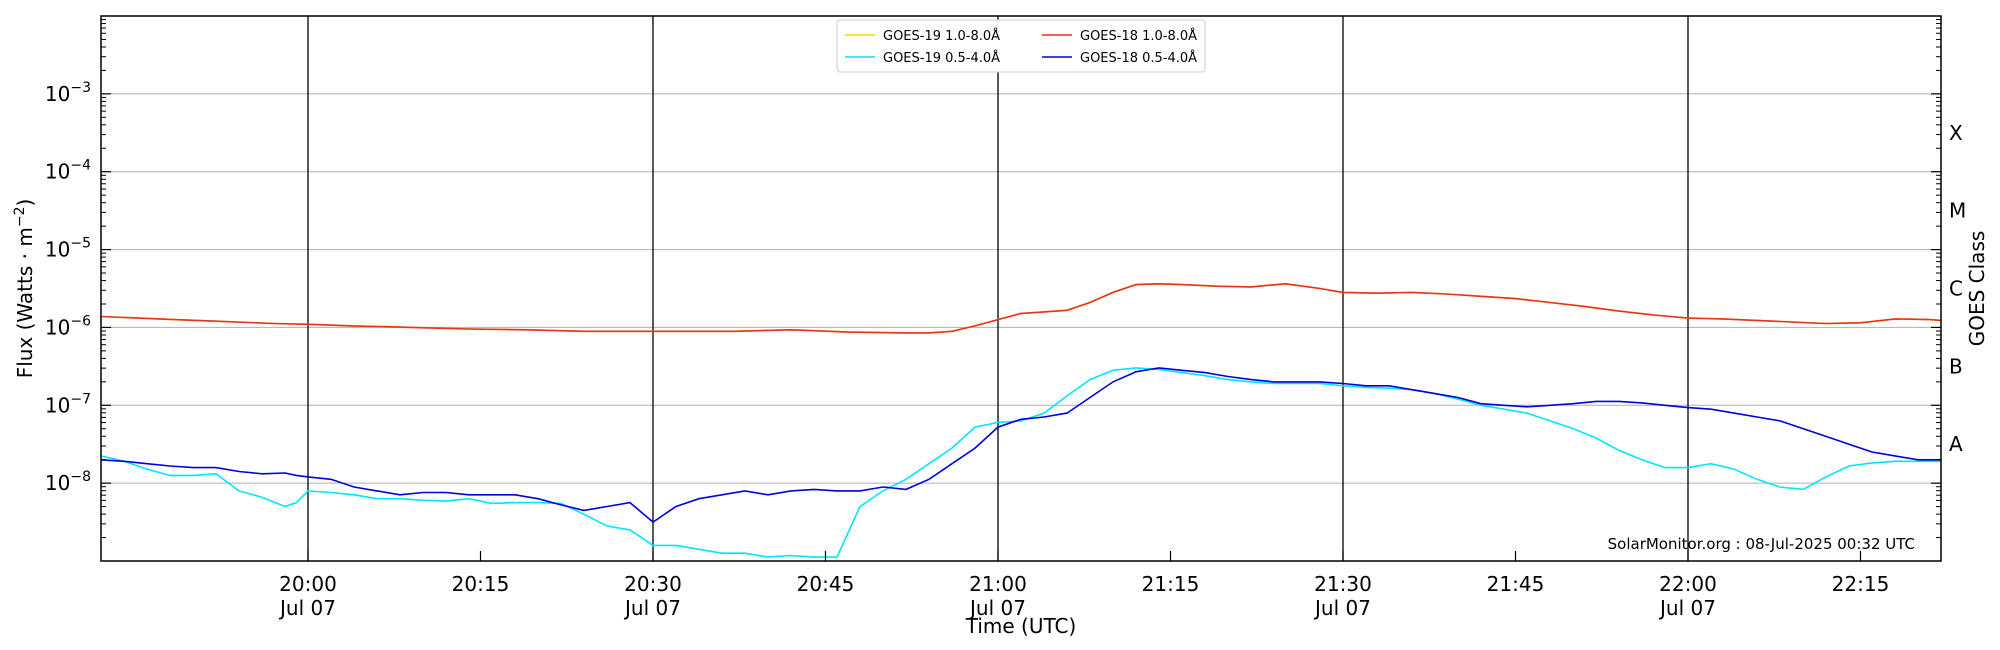  What do you see at coordinates (1343, 584) in the screenshot?
I see `x-tick-label-time: 21:30` at bounding box center [1343, 584].